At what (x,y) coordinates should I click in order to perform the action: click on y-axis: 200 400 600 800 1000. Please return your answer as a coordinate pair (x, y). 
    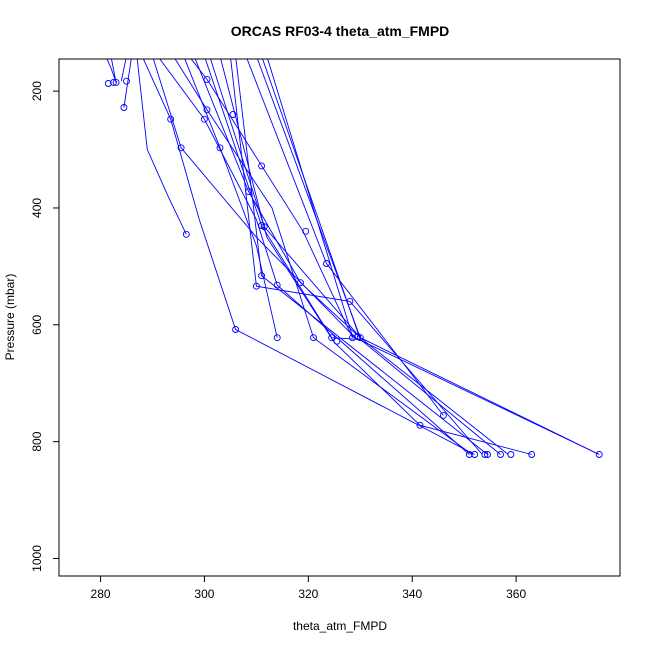
    Looking at the image, I should click on (44, 326).